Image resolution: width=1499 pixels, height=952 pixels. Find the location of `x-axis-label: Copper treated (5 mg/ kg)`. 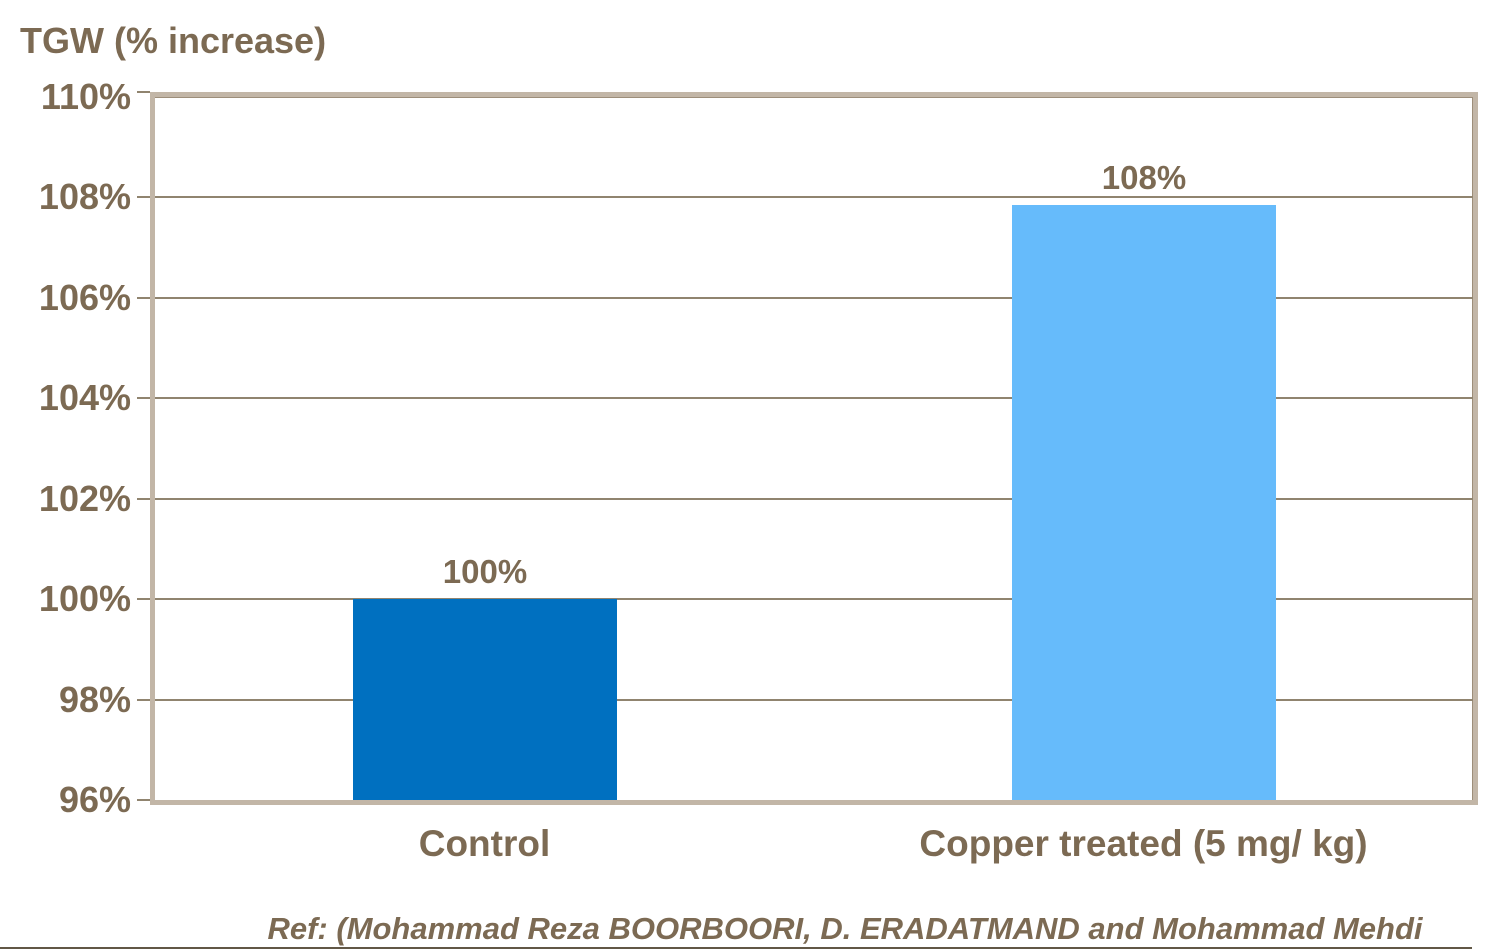

x-axis-label: Copper treated (5 mg/ kg) is located at coordinates (1143, 843).